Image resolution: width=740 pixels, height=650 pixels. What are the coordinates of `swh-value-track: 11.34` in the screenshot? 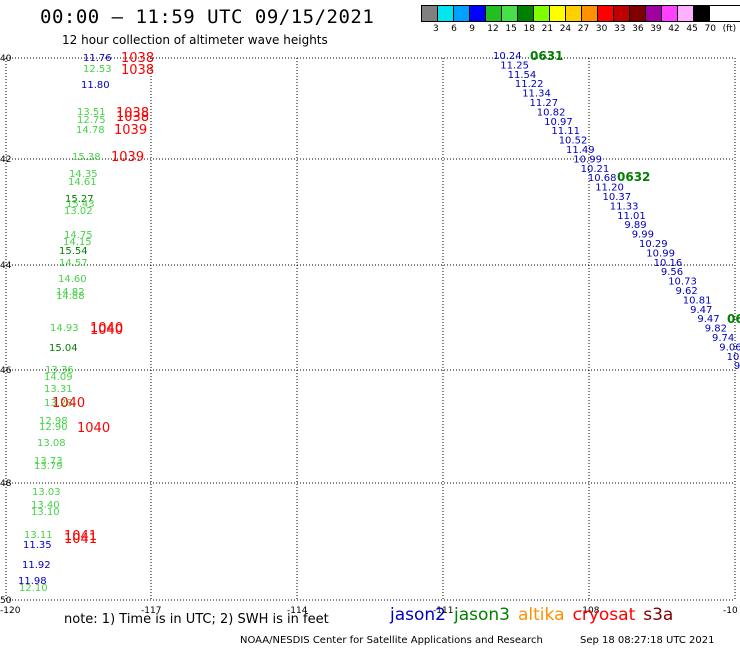 It's located at (536, 94).